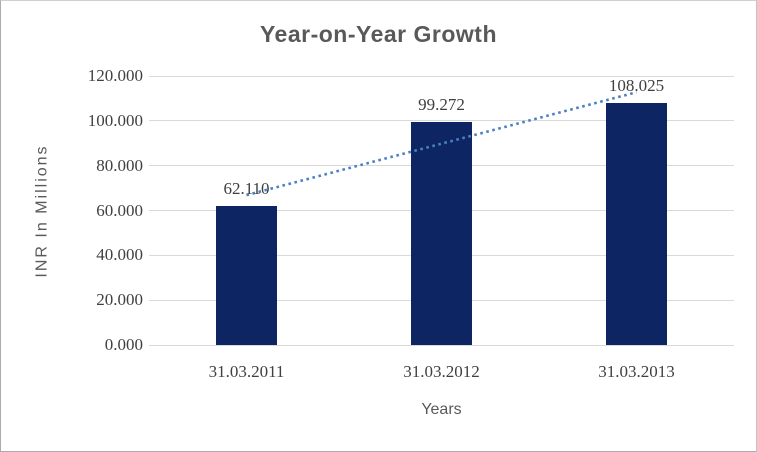 This screenshot has width=757, height=452. Describe the element at coordinates (123, 344) in the screenshot. I see `y-tick-label: 0.000` at that location.